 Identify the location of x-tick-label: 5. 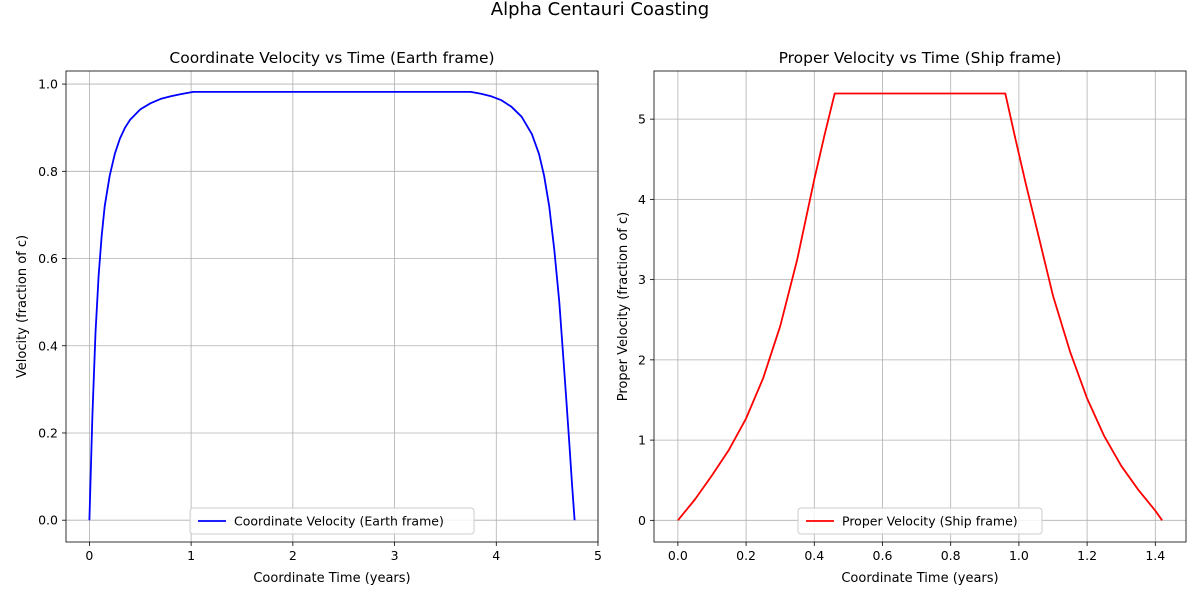
(598, 555).